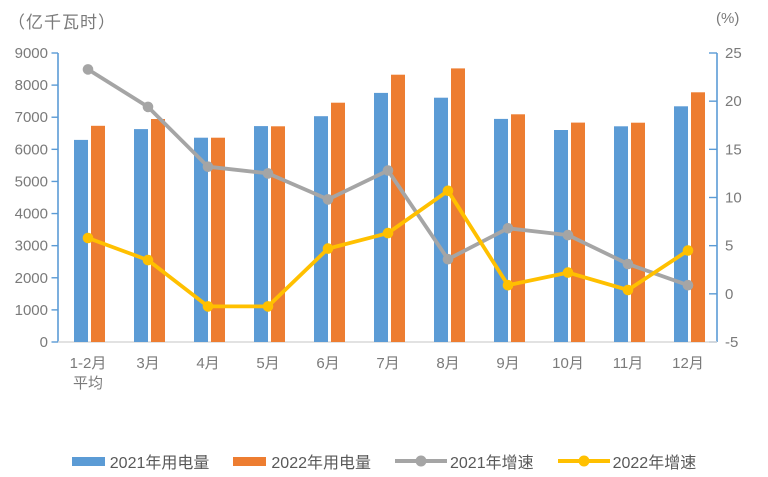  I want to click on legend-label-2021-consumption: 2021年用电量, so click(159, 463).